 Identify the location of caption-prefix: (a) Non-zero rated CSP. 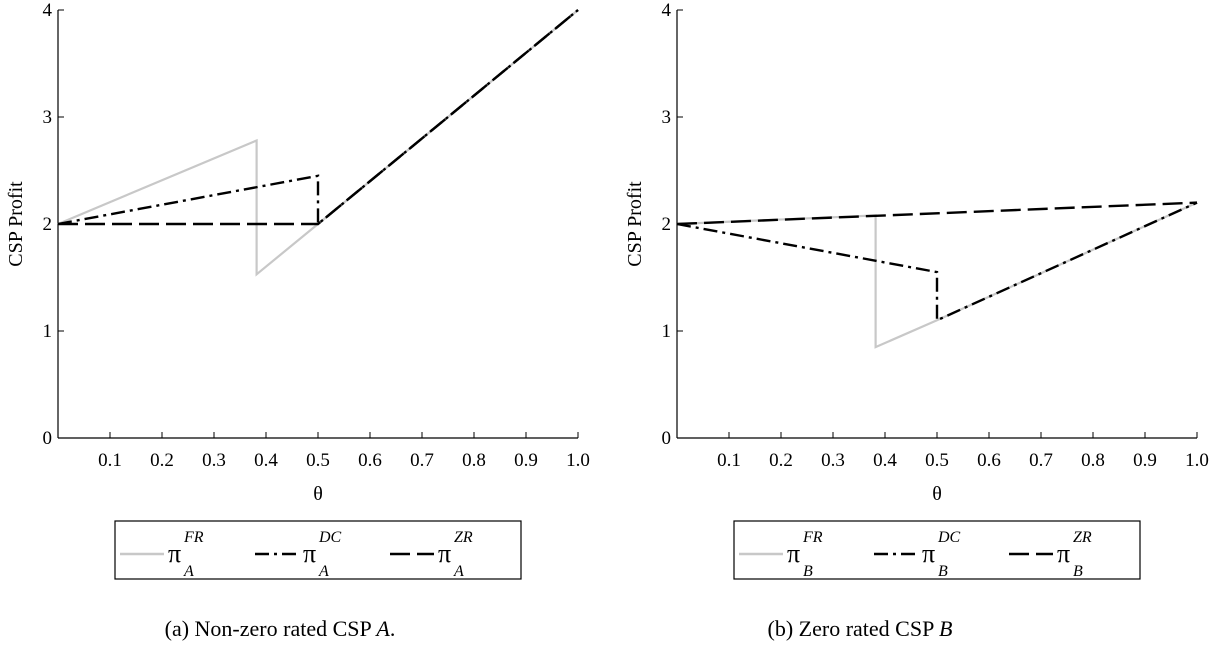
(271, 628).